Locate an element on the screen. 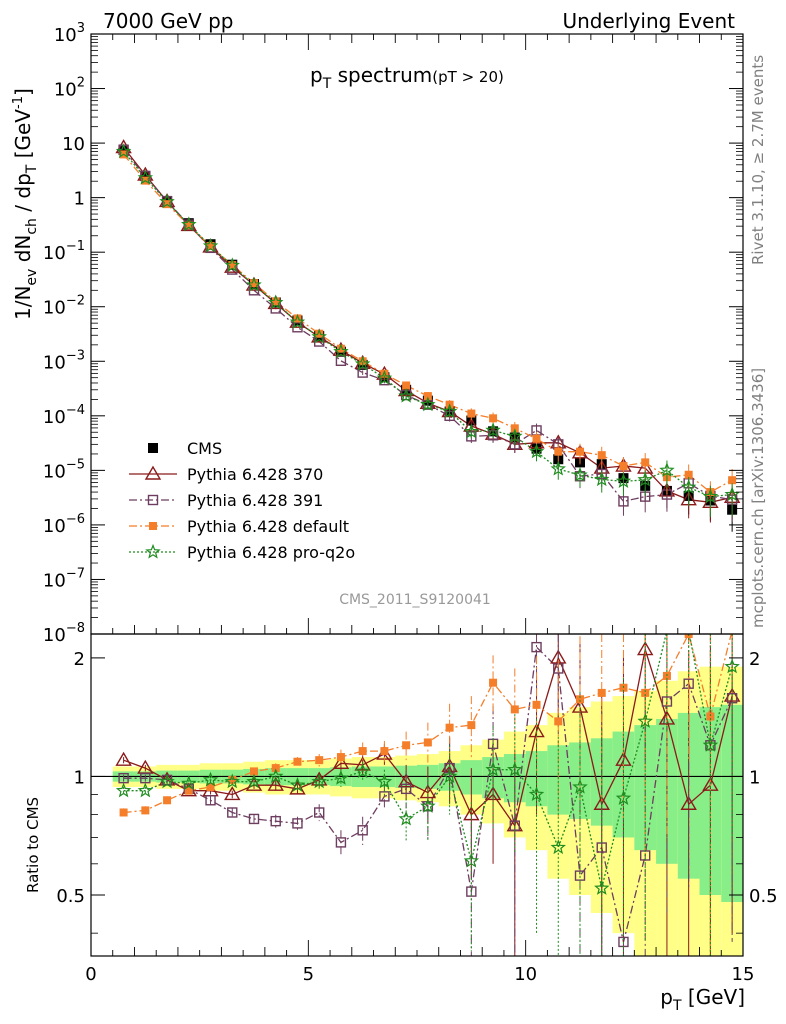  main-y-tick-label: 10⁻⁴ is located at coordinates (64, 415).